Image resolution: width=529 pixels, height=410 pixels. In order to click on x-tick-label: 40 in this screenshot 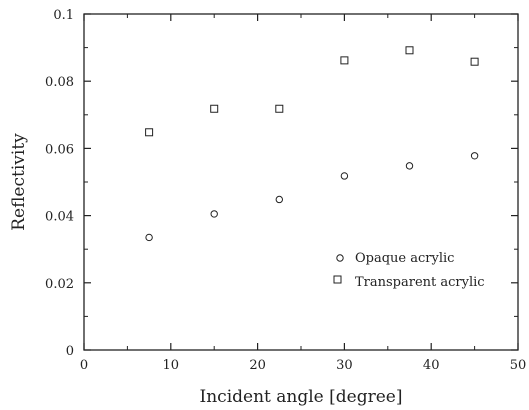, I will do `click(431, 365)`.